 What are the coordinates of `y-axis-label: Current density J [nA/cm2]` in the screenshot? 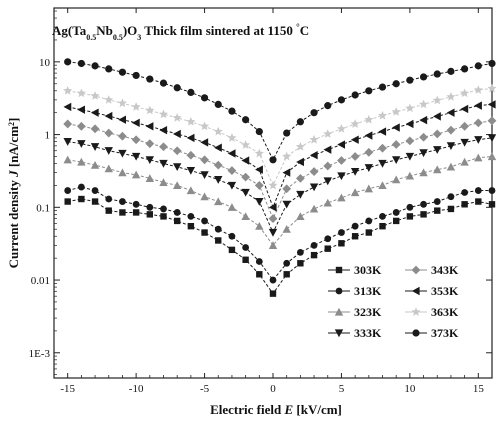 It's located at (13, 193).